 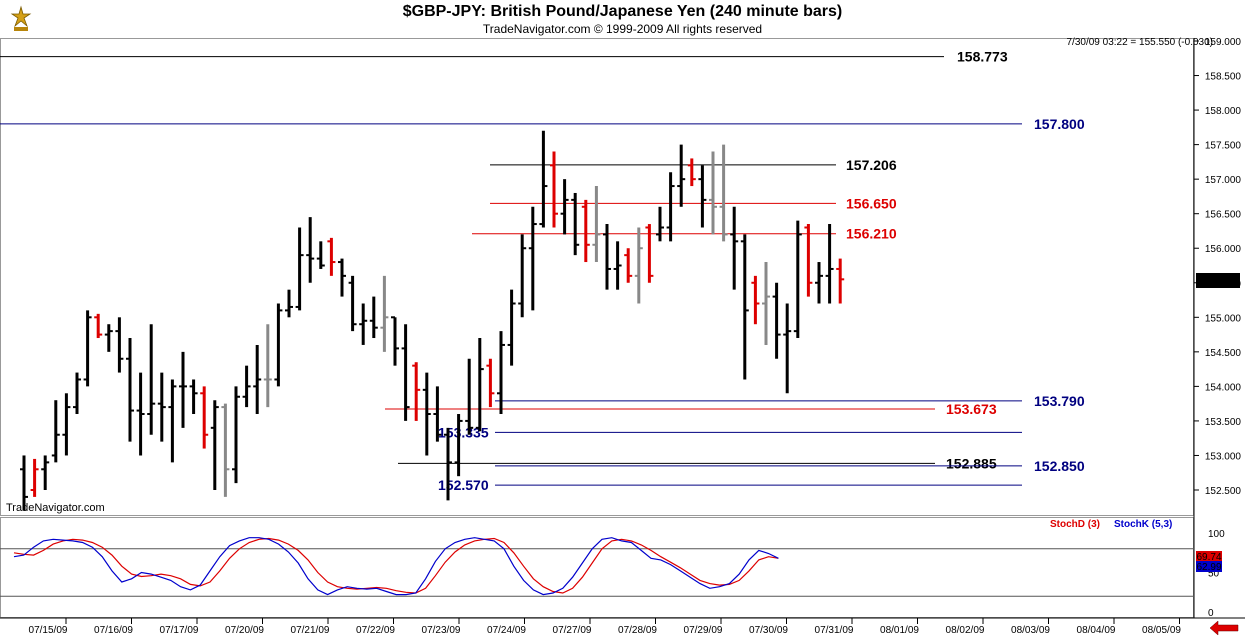 What do you see at coordinates (55, 508) in the screenshot?
I see `watermark: TradeNavigator.com` at bounding box center [55, 508].